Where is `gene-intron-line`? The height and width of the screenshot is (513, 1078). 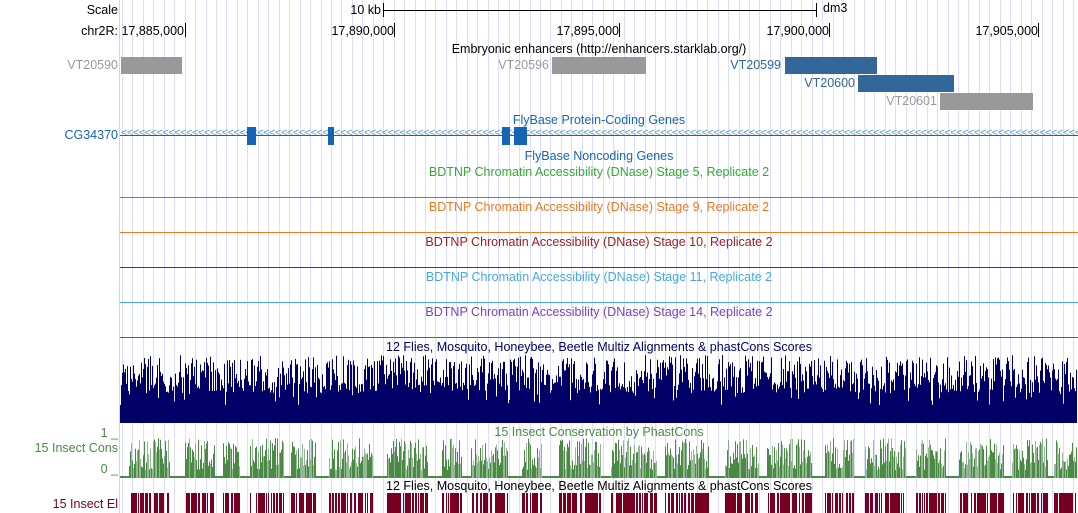 gene-intron-line is located at coordinates (599, 135).